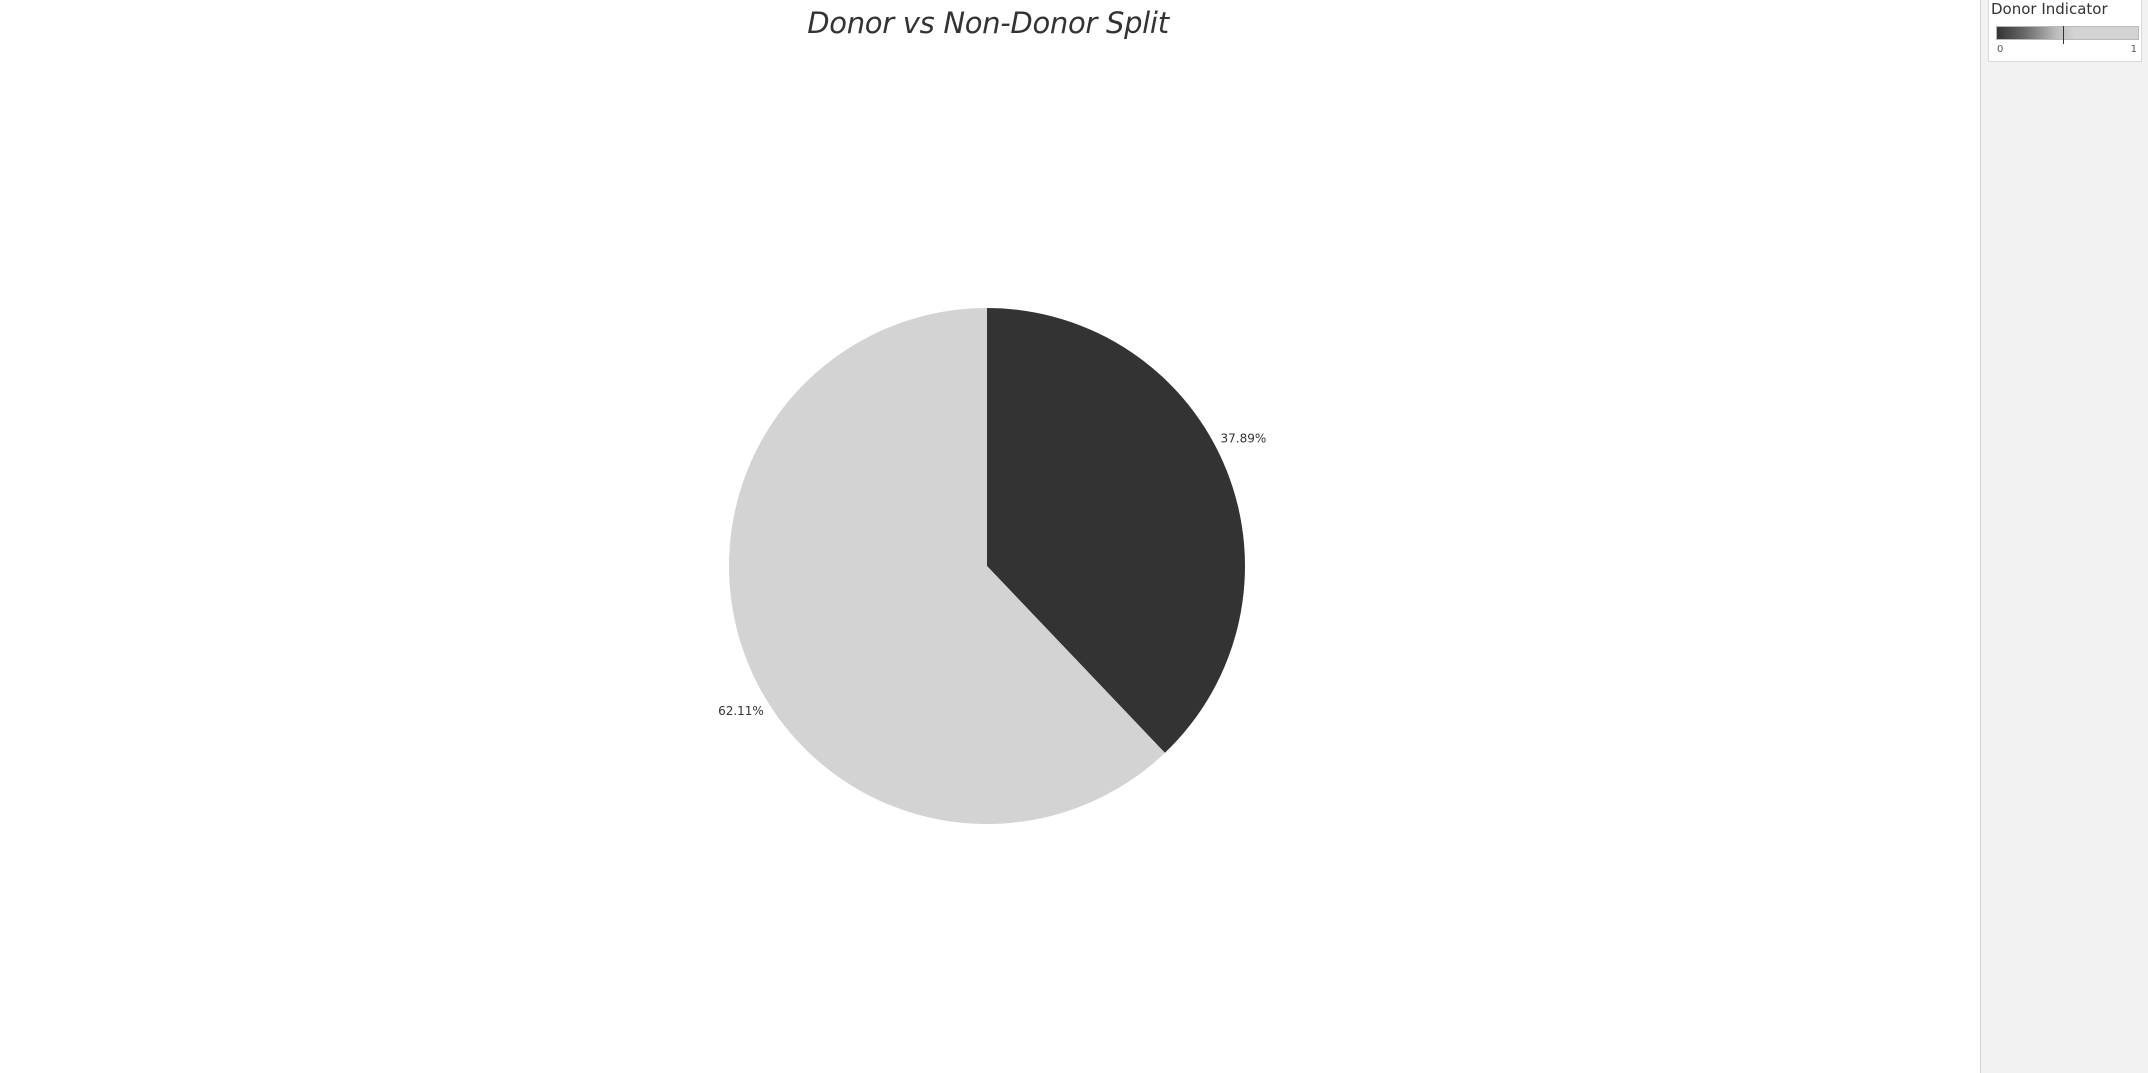 The width and height of the screenshot is (2148, 1073). Describe the element at coordinates (1244, 439) in the screenshot. I see `pie-slice-label-0: 37.89%` at that location.